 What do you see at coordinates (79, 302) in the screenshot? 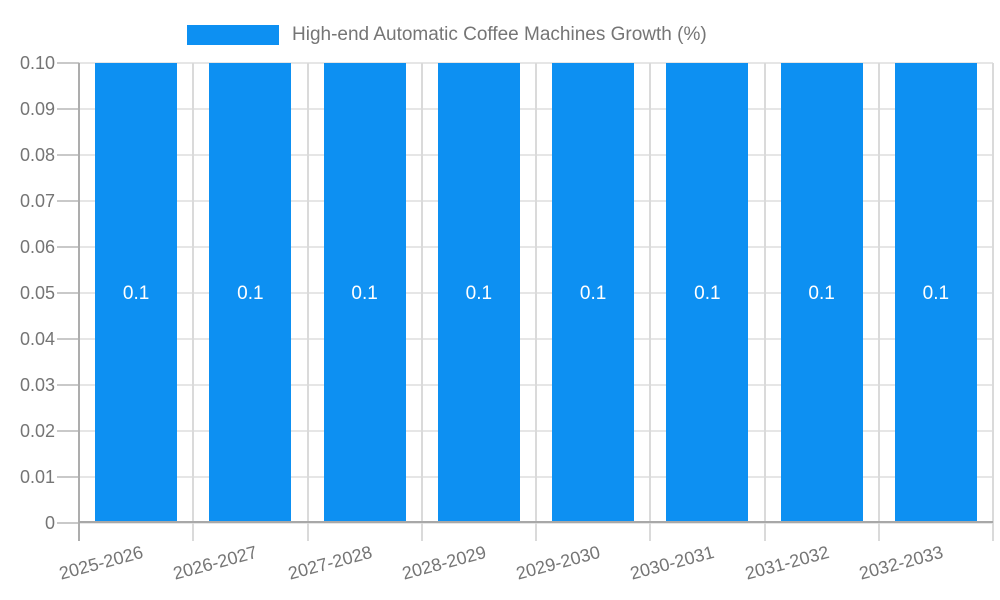
I see `y-axis-line` at bounding box center [79, 302].